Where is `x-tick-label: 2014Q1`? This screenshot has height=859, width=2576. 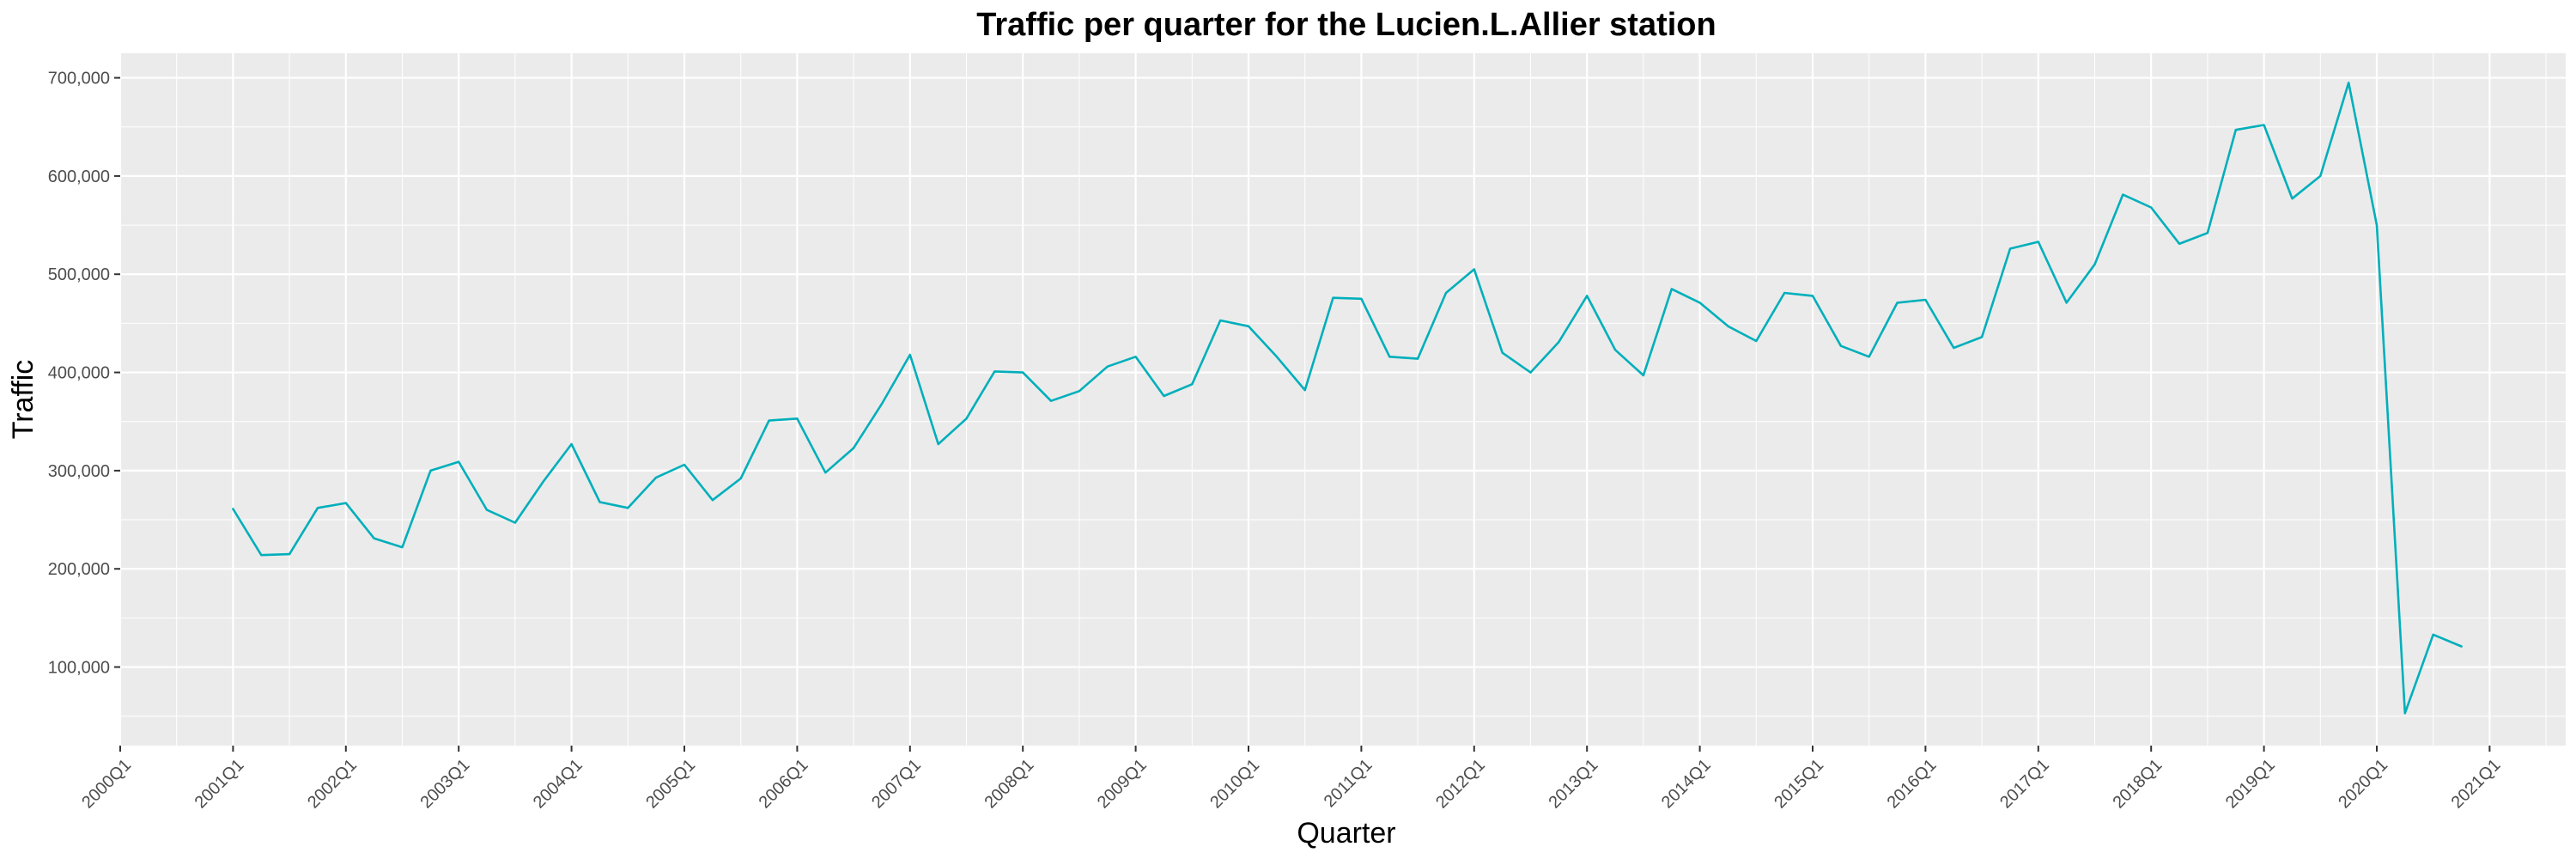 x-tick-label: 2014Q1 is located at coordinates (1686, 784).